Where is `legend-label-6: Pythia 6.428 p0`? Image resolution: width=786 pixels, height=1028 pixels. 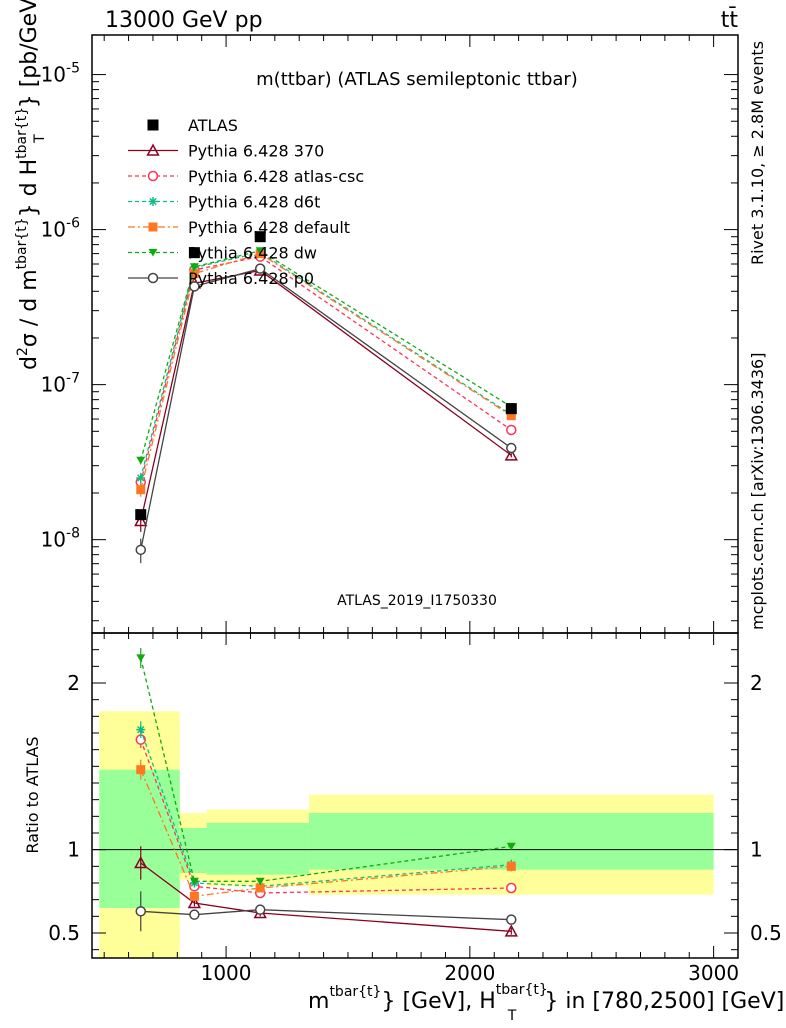 legend-label-6: Pythia 6.428 p0 is located at coordinates (251, 278).